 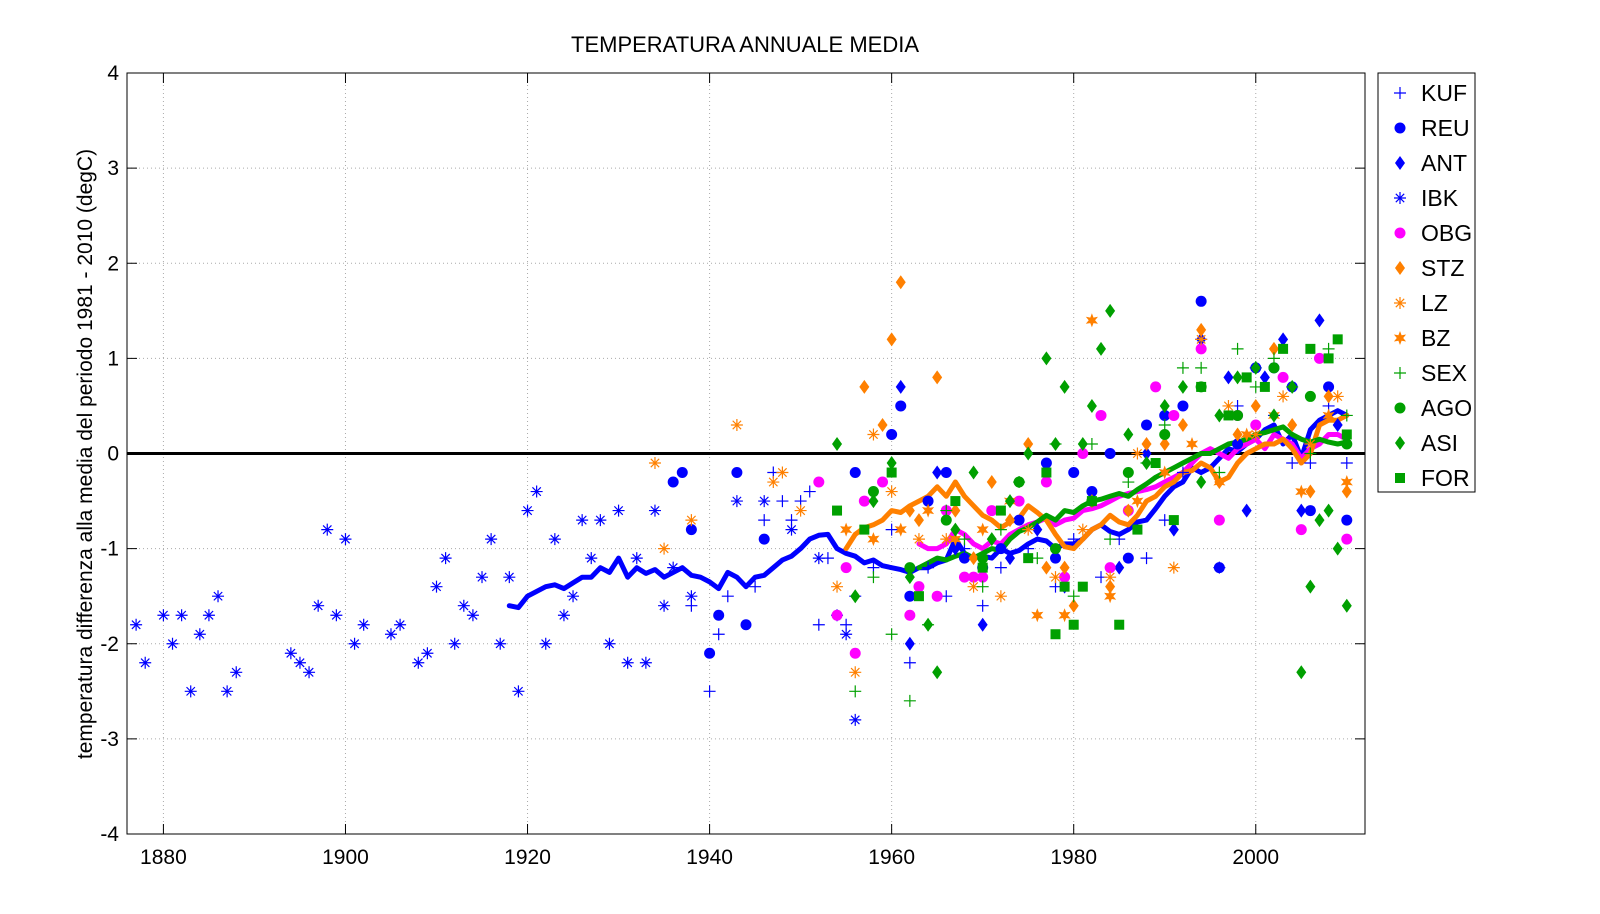 I want to click on y-tick-label: -1, so click(x=109, y=549).